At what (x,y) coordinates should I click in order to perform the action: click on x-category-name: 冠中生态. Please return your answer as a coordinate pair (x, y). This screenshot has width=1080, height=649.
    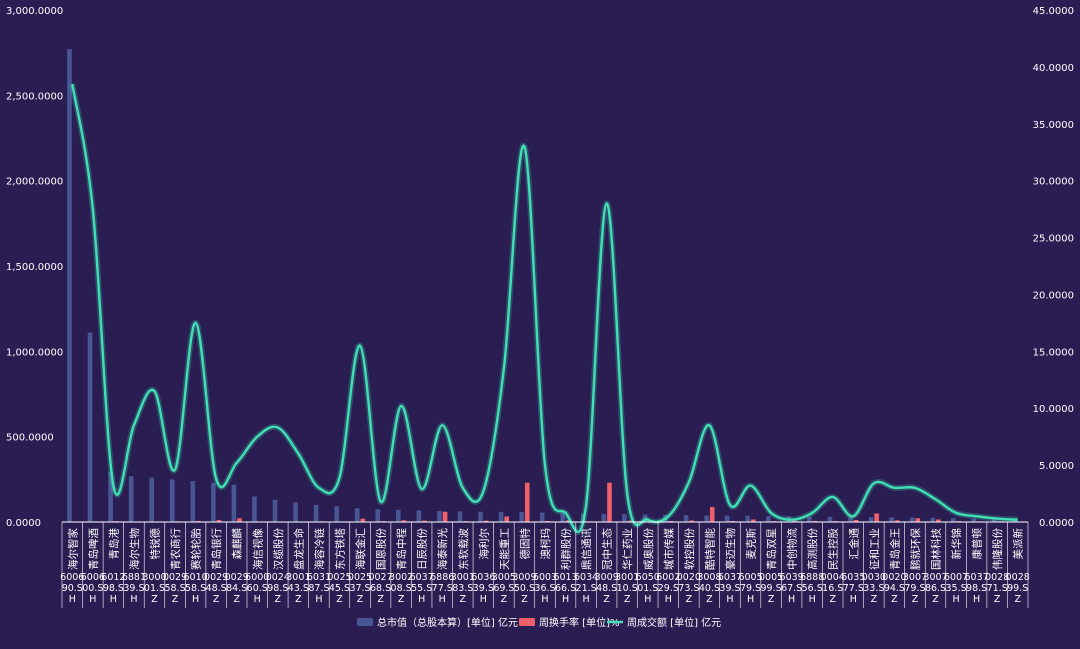
    Looking at the image, I should click on (607, 549).